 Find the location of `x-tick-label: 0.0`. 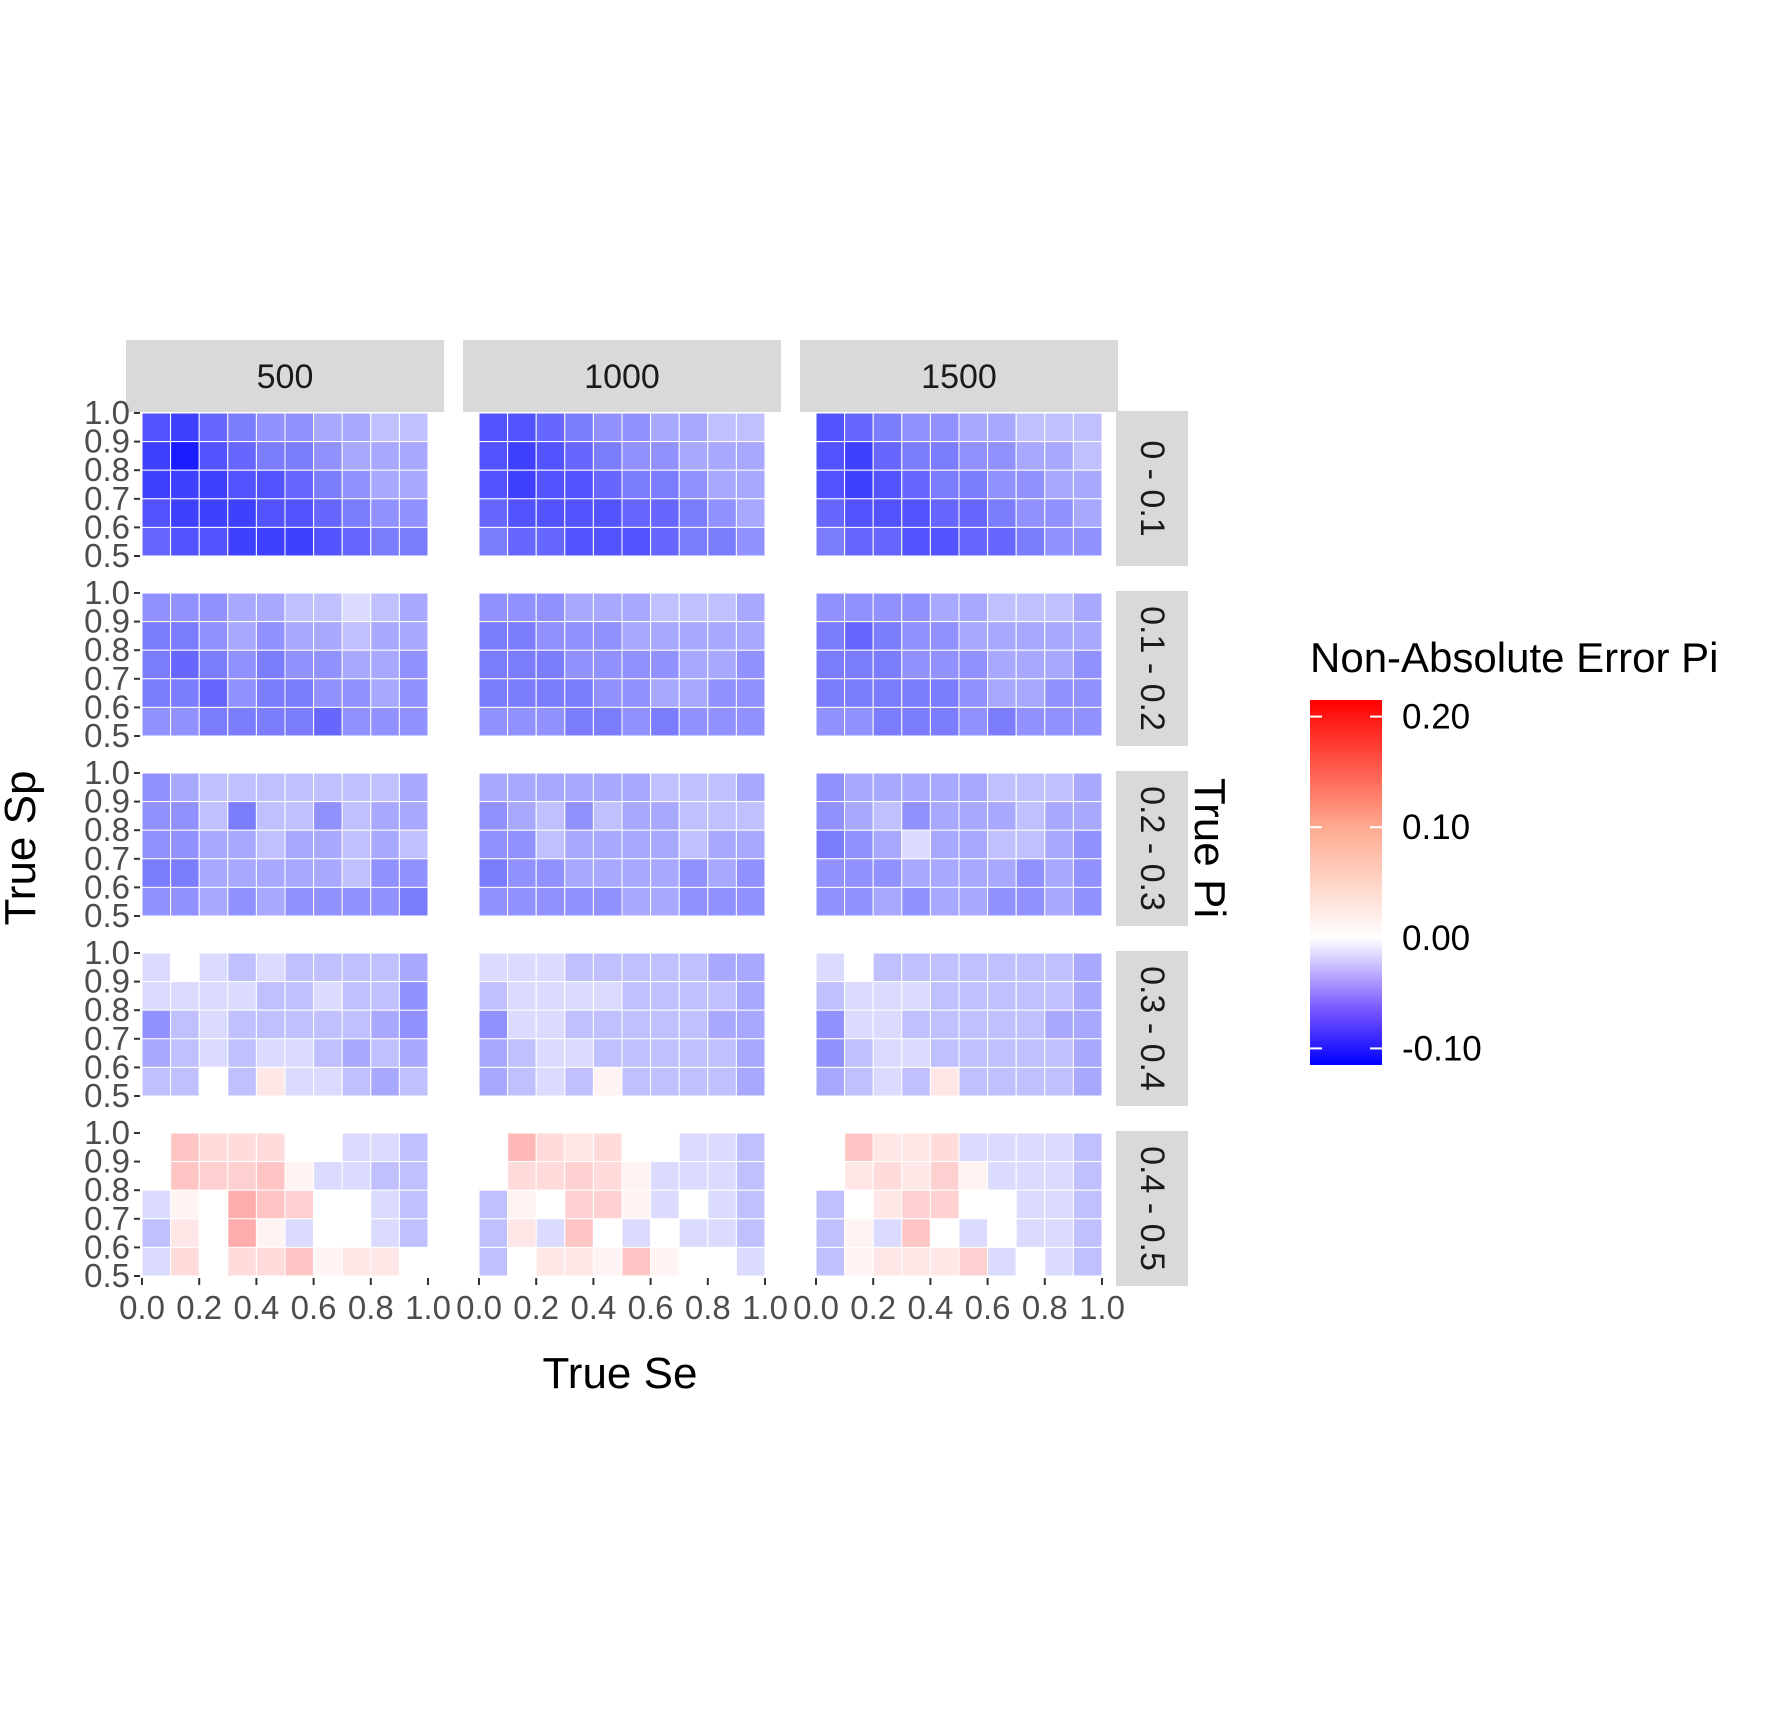

x-tick-label: 0.0 is located at coordinates (816, 1307).